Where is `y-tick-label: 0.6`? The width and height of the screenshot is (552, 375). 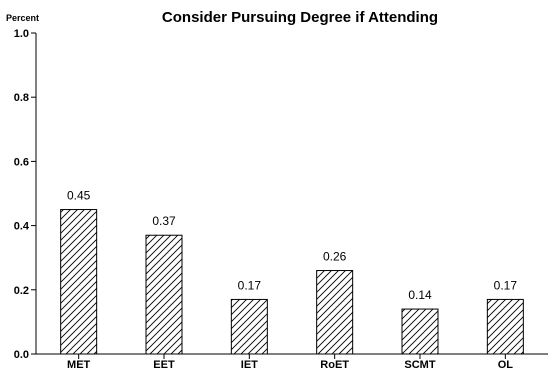 y-tick-label: 0.6 is located at coordinates (21, 162).